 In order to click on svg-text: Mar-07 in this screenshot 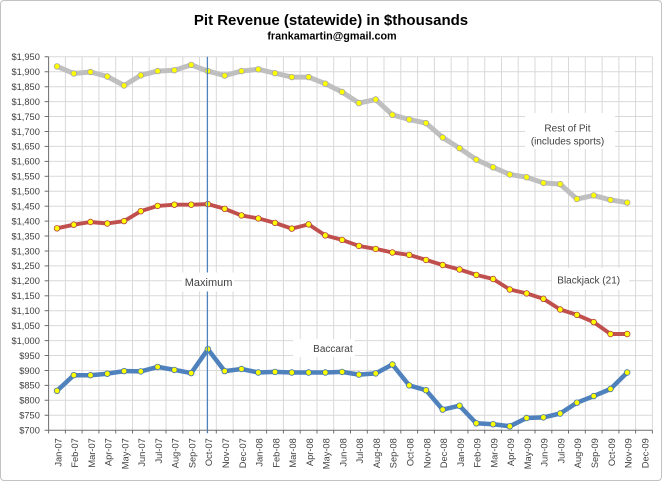, I will do `click(92, 452)`.